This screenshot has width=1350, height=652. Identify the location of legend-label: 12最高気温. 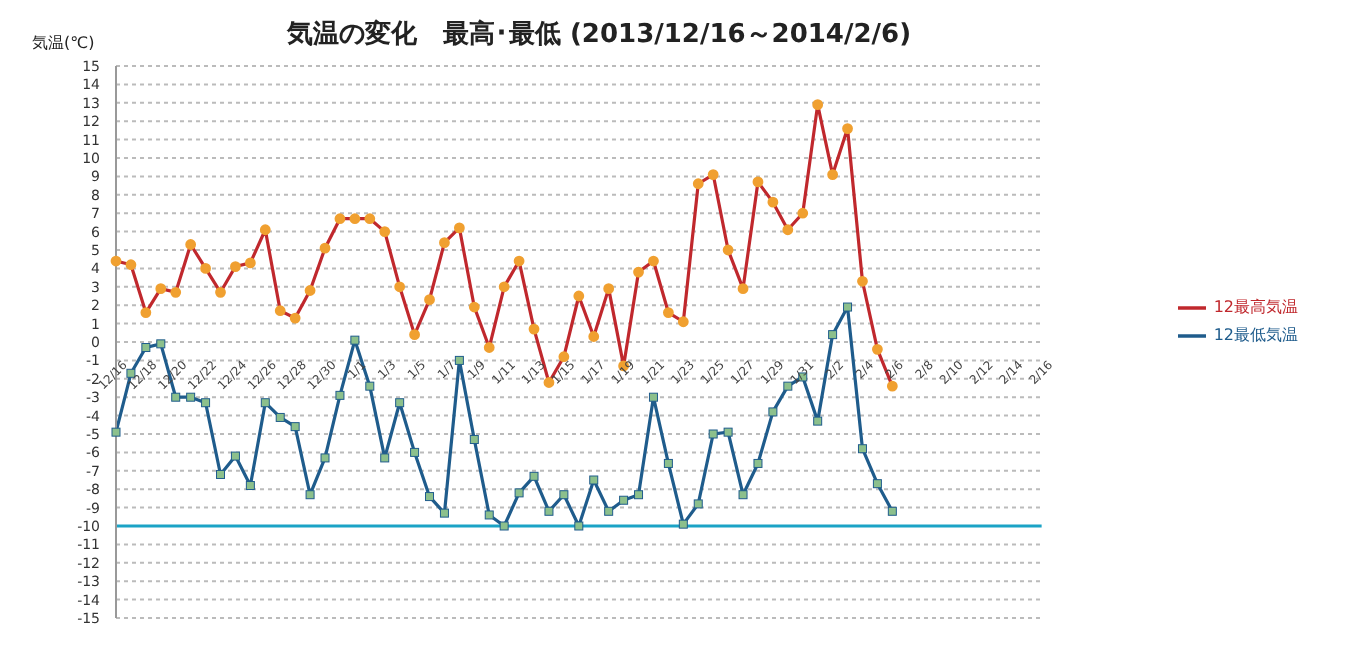
(1255, 307).